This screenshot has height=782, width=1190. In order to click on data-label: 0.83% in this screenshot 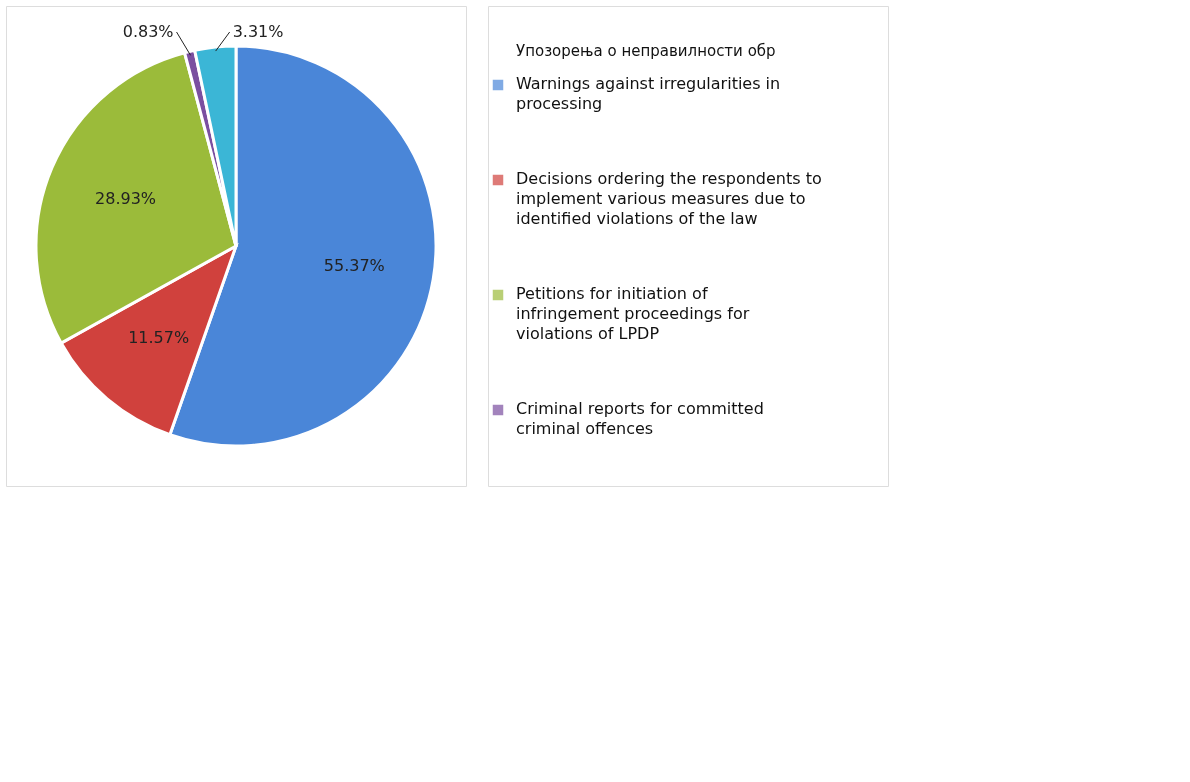, I will do `click(148, 31)`.